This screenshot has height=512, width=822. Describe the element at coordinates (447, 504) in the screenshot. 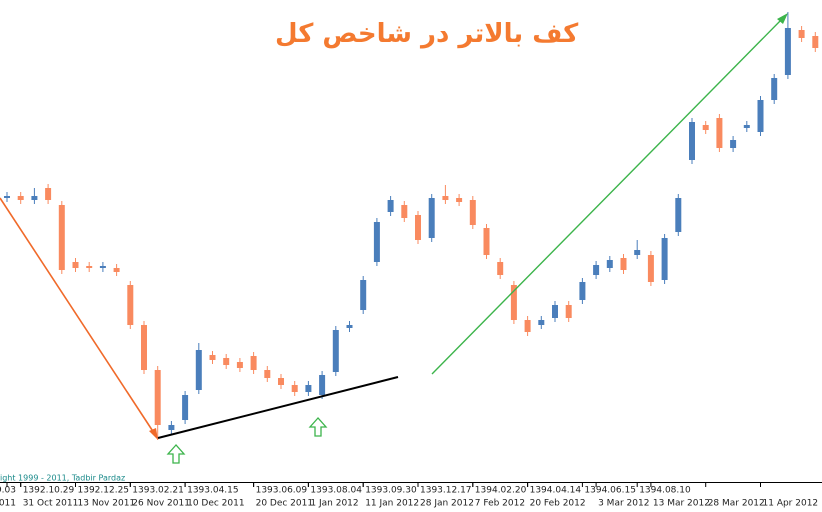

I see `x-tick-label: 28 Jan 2012` at that location.